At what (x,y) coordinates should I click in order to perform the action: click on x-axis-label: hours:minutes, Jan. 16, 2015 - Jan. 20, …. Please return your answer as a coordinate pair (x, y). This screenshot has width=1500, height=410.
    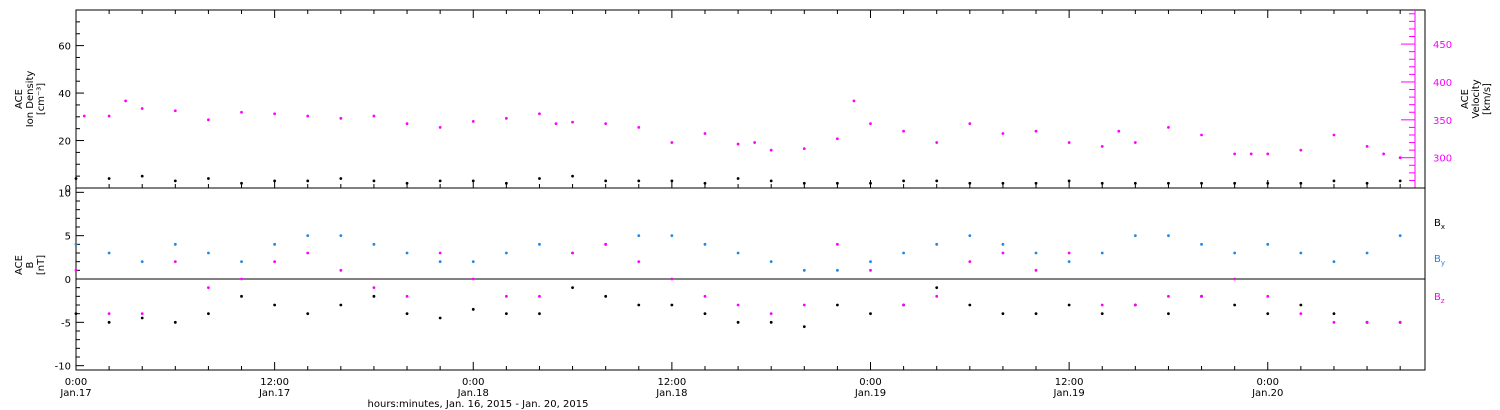
    Looking at the image, I should click on (478, 404).